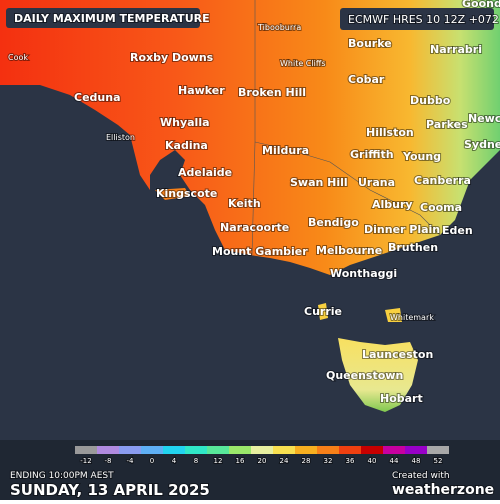 The height and width of the screenshot is (504, 500). I want to click on legend-tick-label: 12, so click(218, 461).